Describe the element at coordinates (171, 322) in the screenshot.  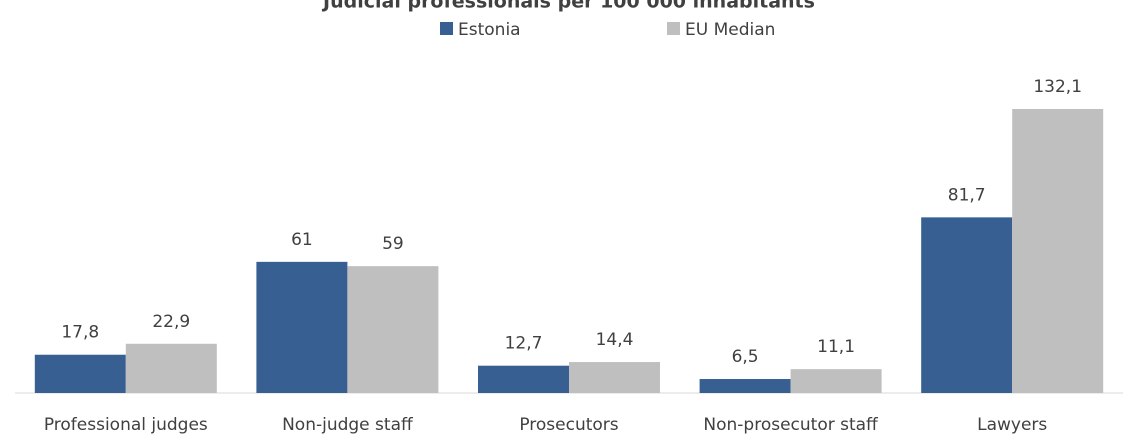
I see `value-label: 22,9` at that location.